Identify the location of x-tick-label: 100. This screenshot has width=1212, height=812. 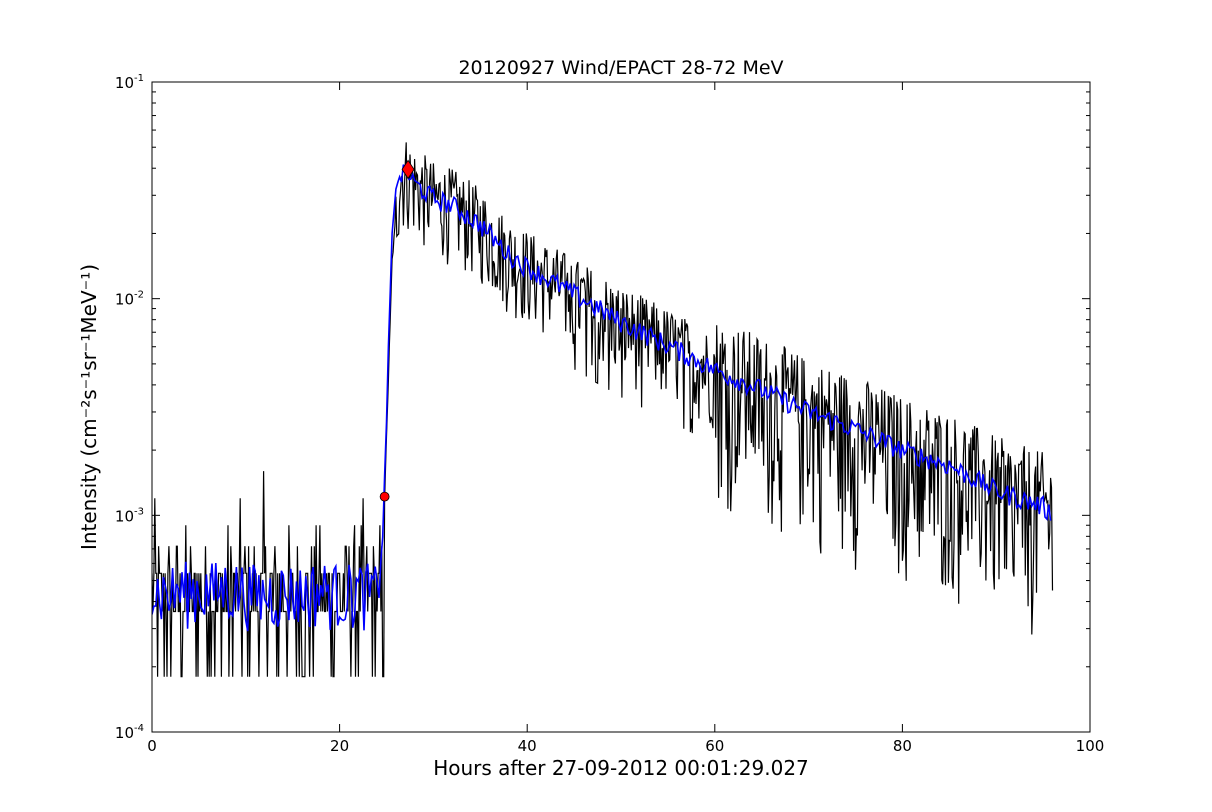
(1090, 746).